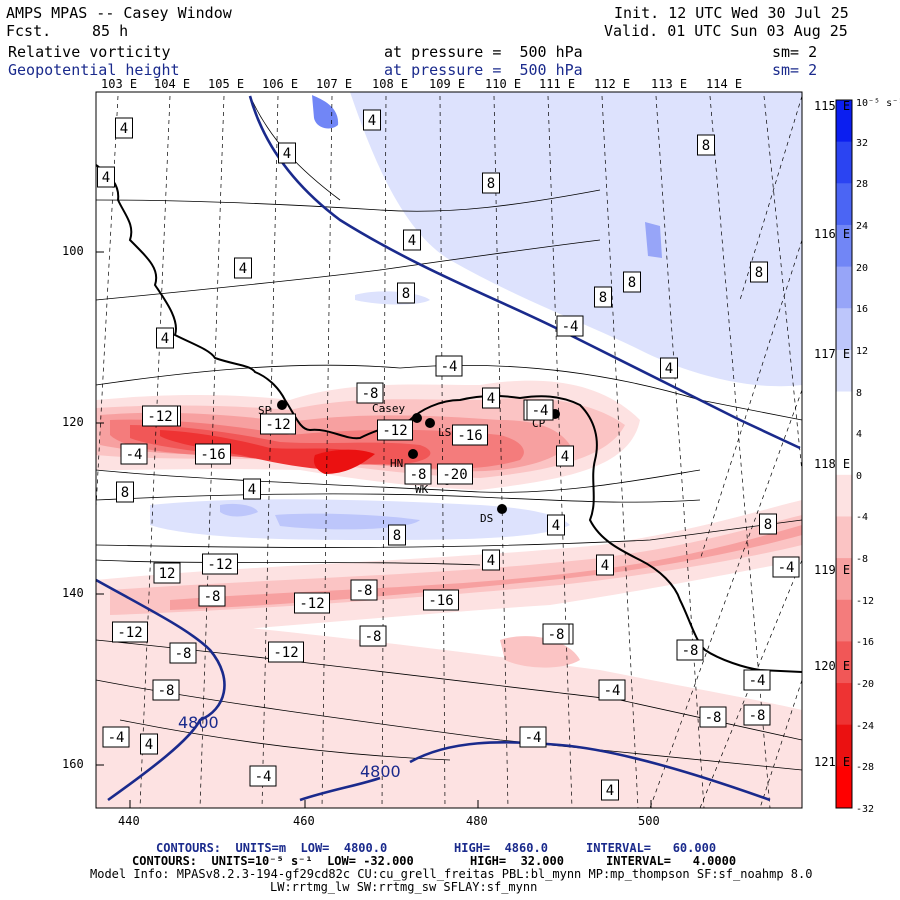 The height and width of the screenshot is (900, 900). What do you see at coordinates (430, 423) in the screenshot?
I see `station-marker-ls` at bounding box center [430, 423].